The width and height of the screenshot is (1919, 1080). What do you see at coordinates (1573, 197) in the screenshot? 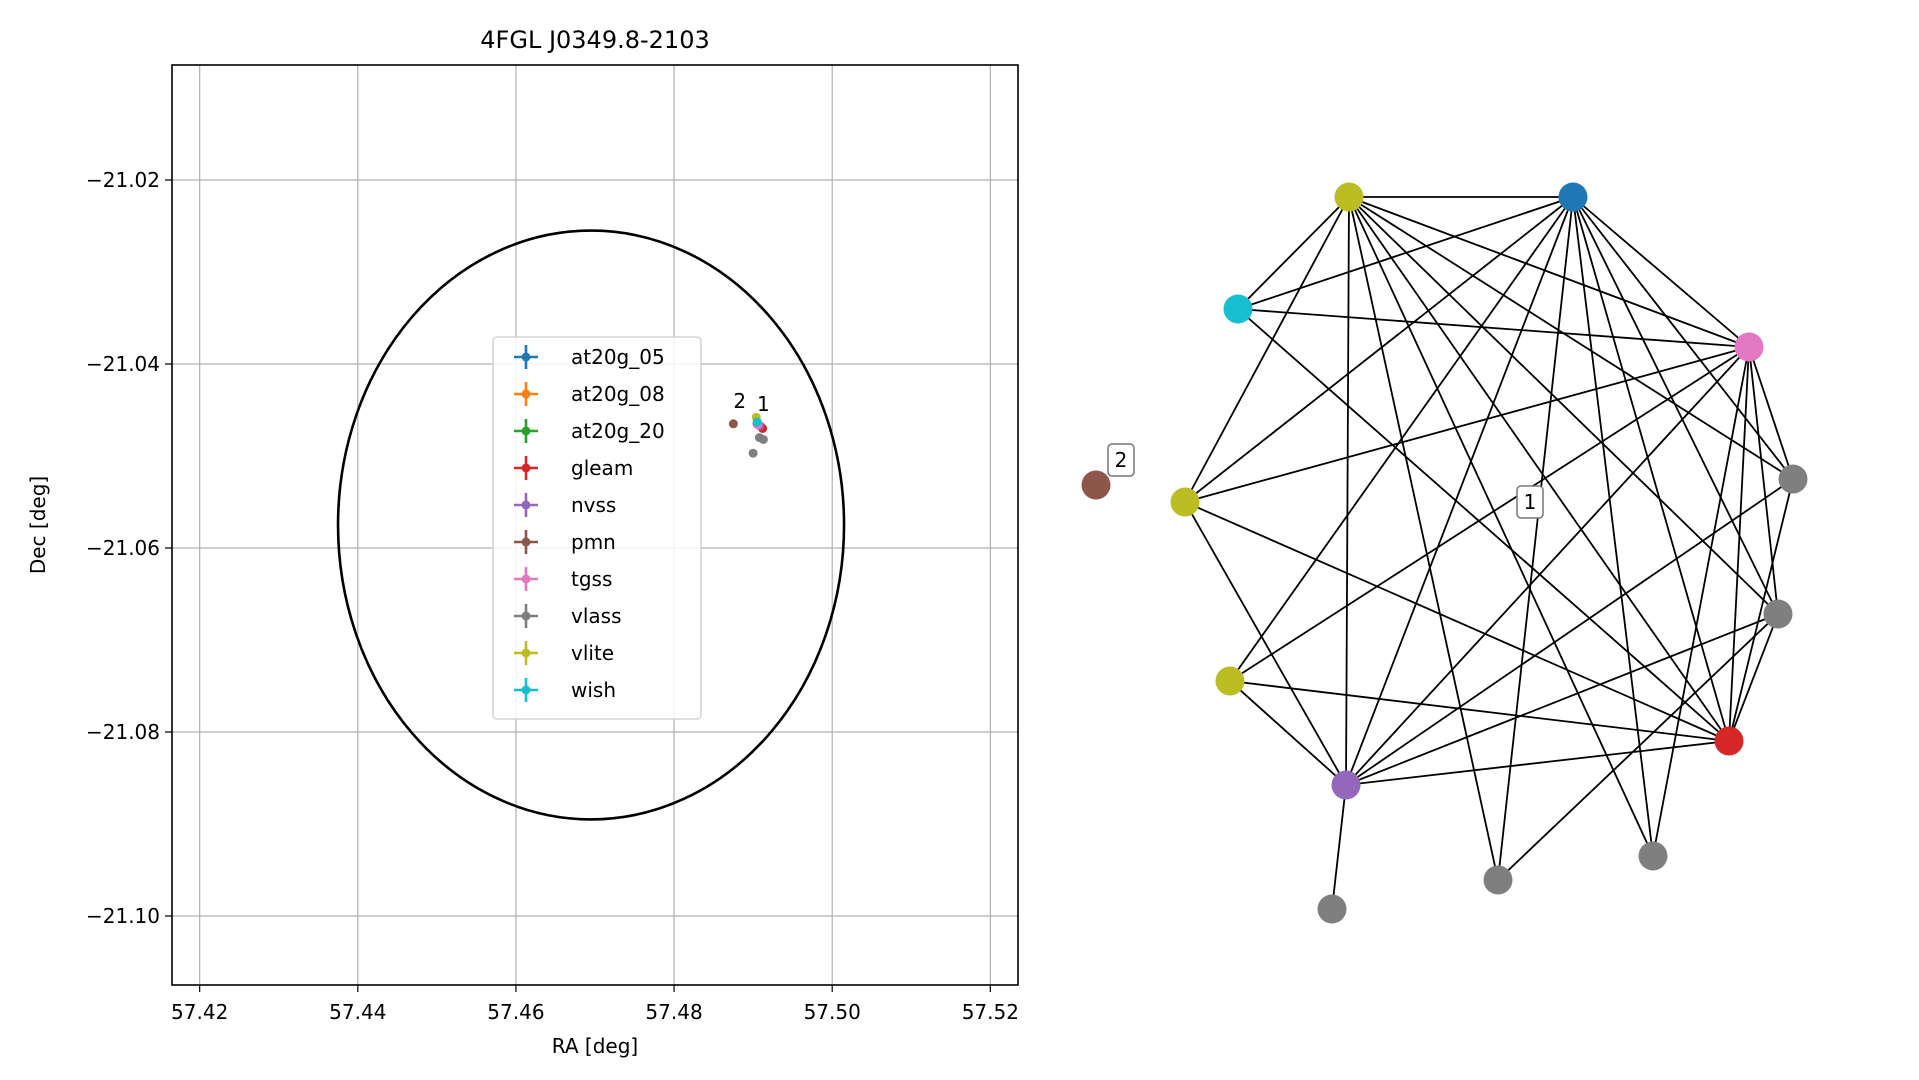
I see `graph-node-at20g` at bounding box center [1573, 197].